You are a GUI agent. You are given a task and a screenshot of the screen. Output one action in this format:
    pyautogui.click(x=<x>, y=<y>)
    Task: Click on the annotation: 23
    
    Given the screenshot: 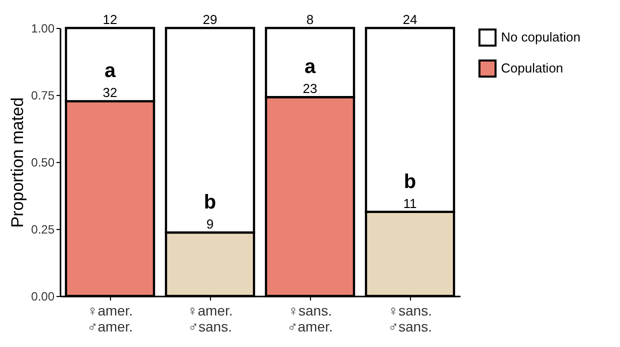 What is the action you would take?
    pyautogui.click(x=310, y=88)
    